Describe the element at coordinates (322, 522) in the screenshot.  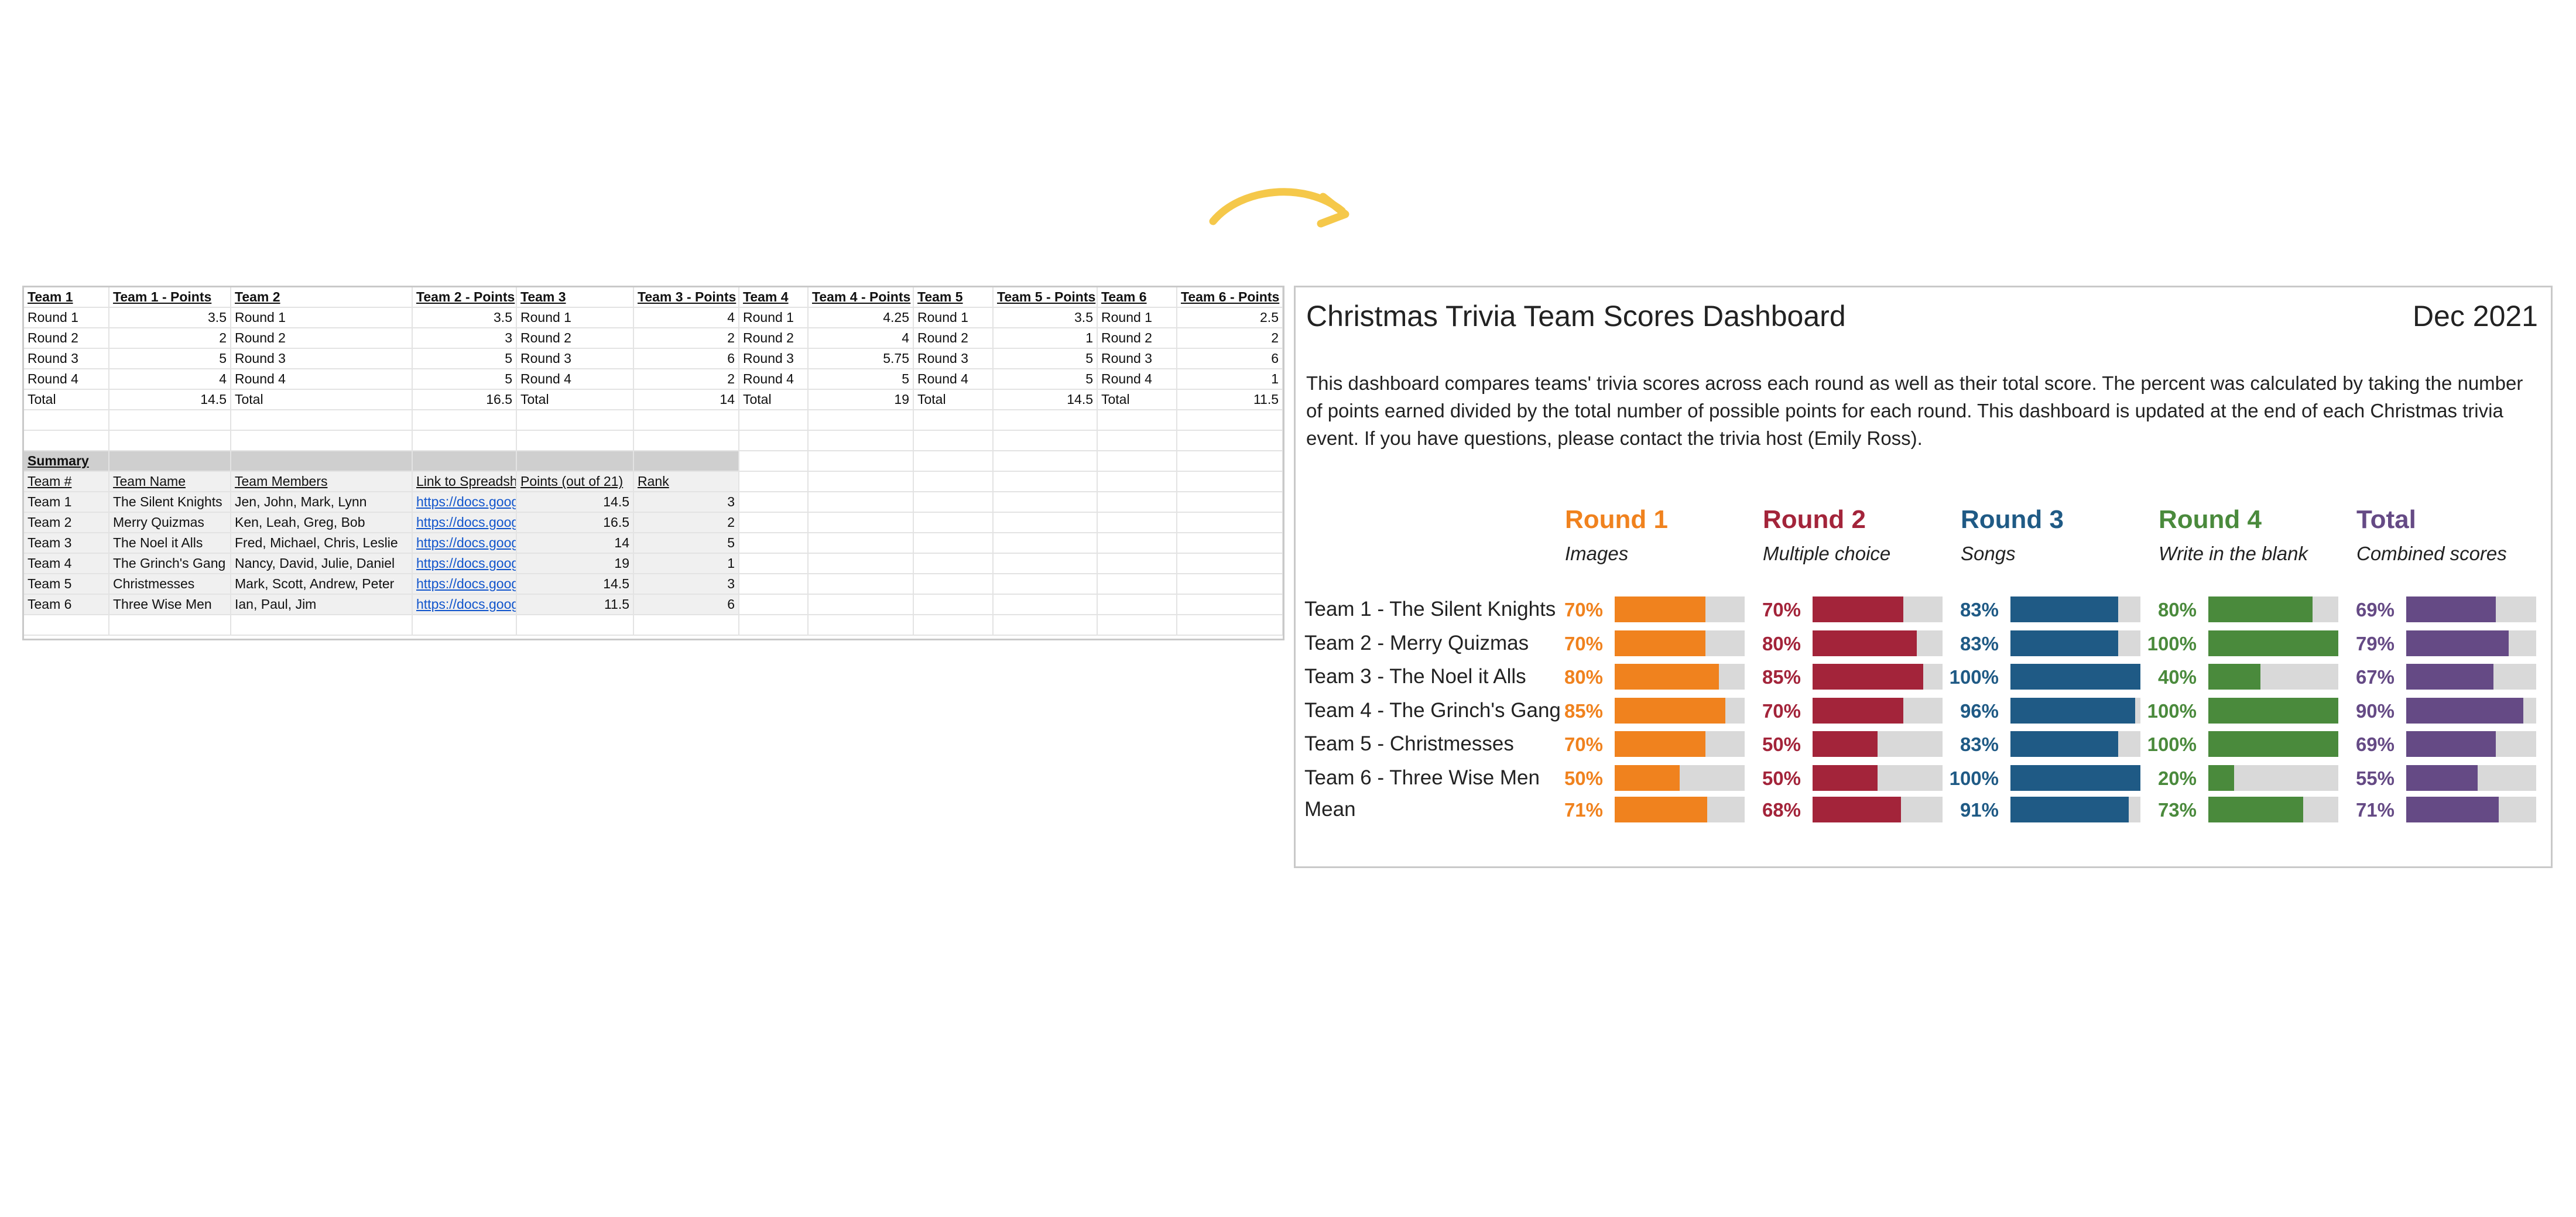
I see `summary-cell: Ken, Leah, Greg, Bob` at that location.